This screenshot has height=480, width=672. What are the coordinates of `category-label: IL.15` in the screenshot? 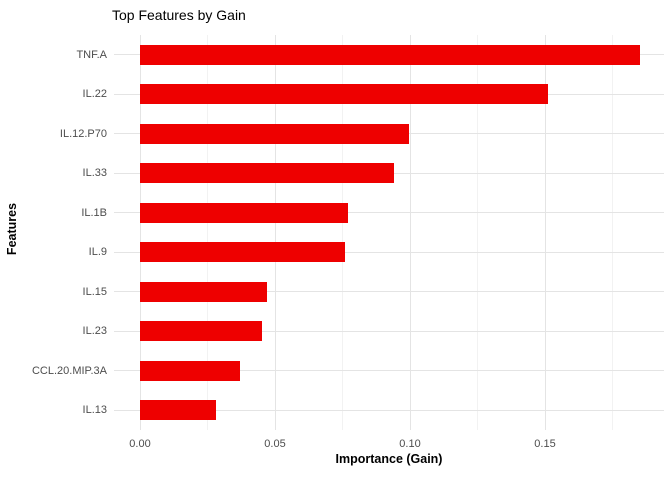 It's located at (94, 291).